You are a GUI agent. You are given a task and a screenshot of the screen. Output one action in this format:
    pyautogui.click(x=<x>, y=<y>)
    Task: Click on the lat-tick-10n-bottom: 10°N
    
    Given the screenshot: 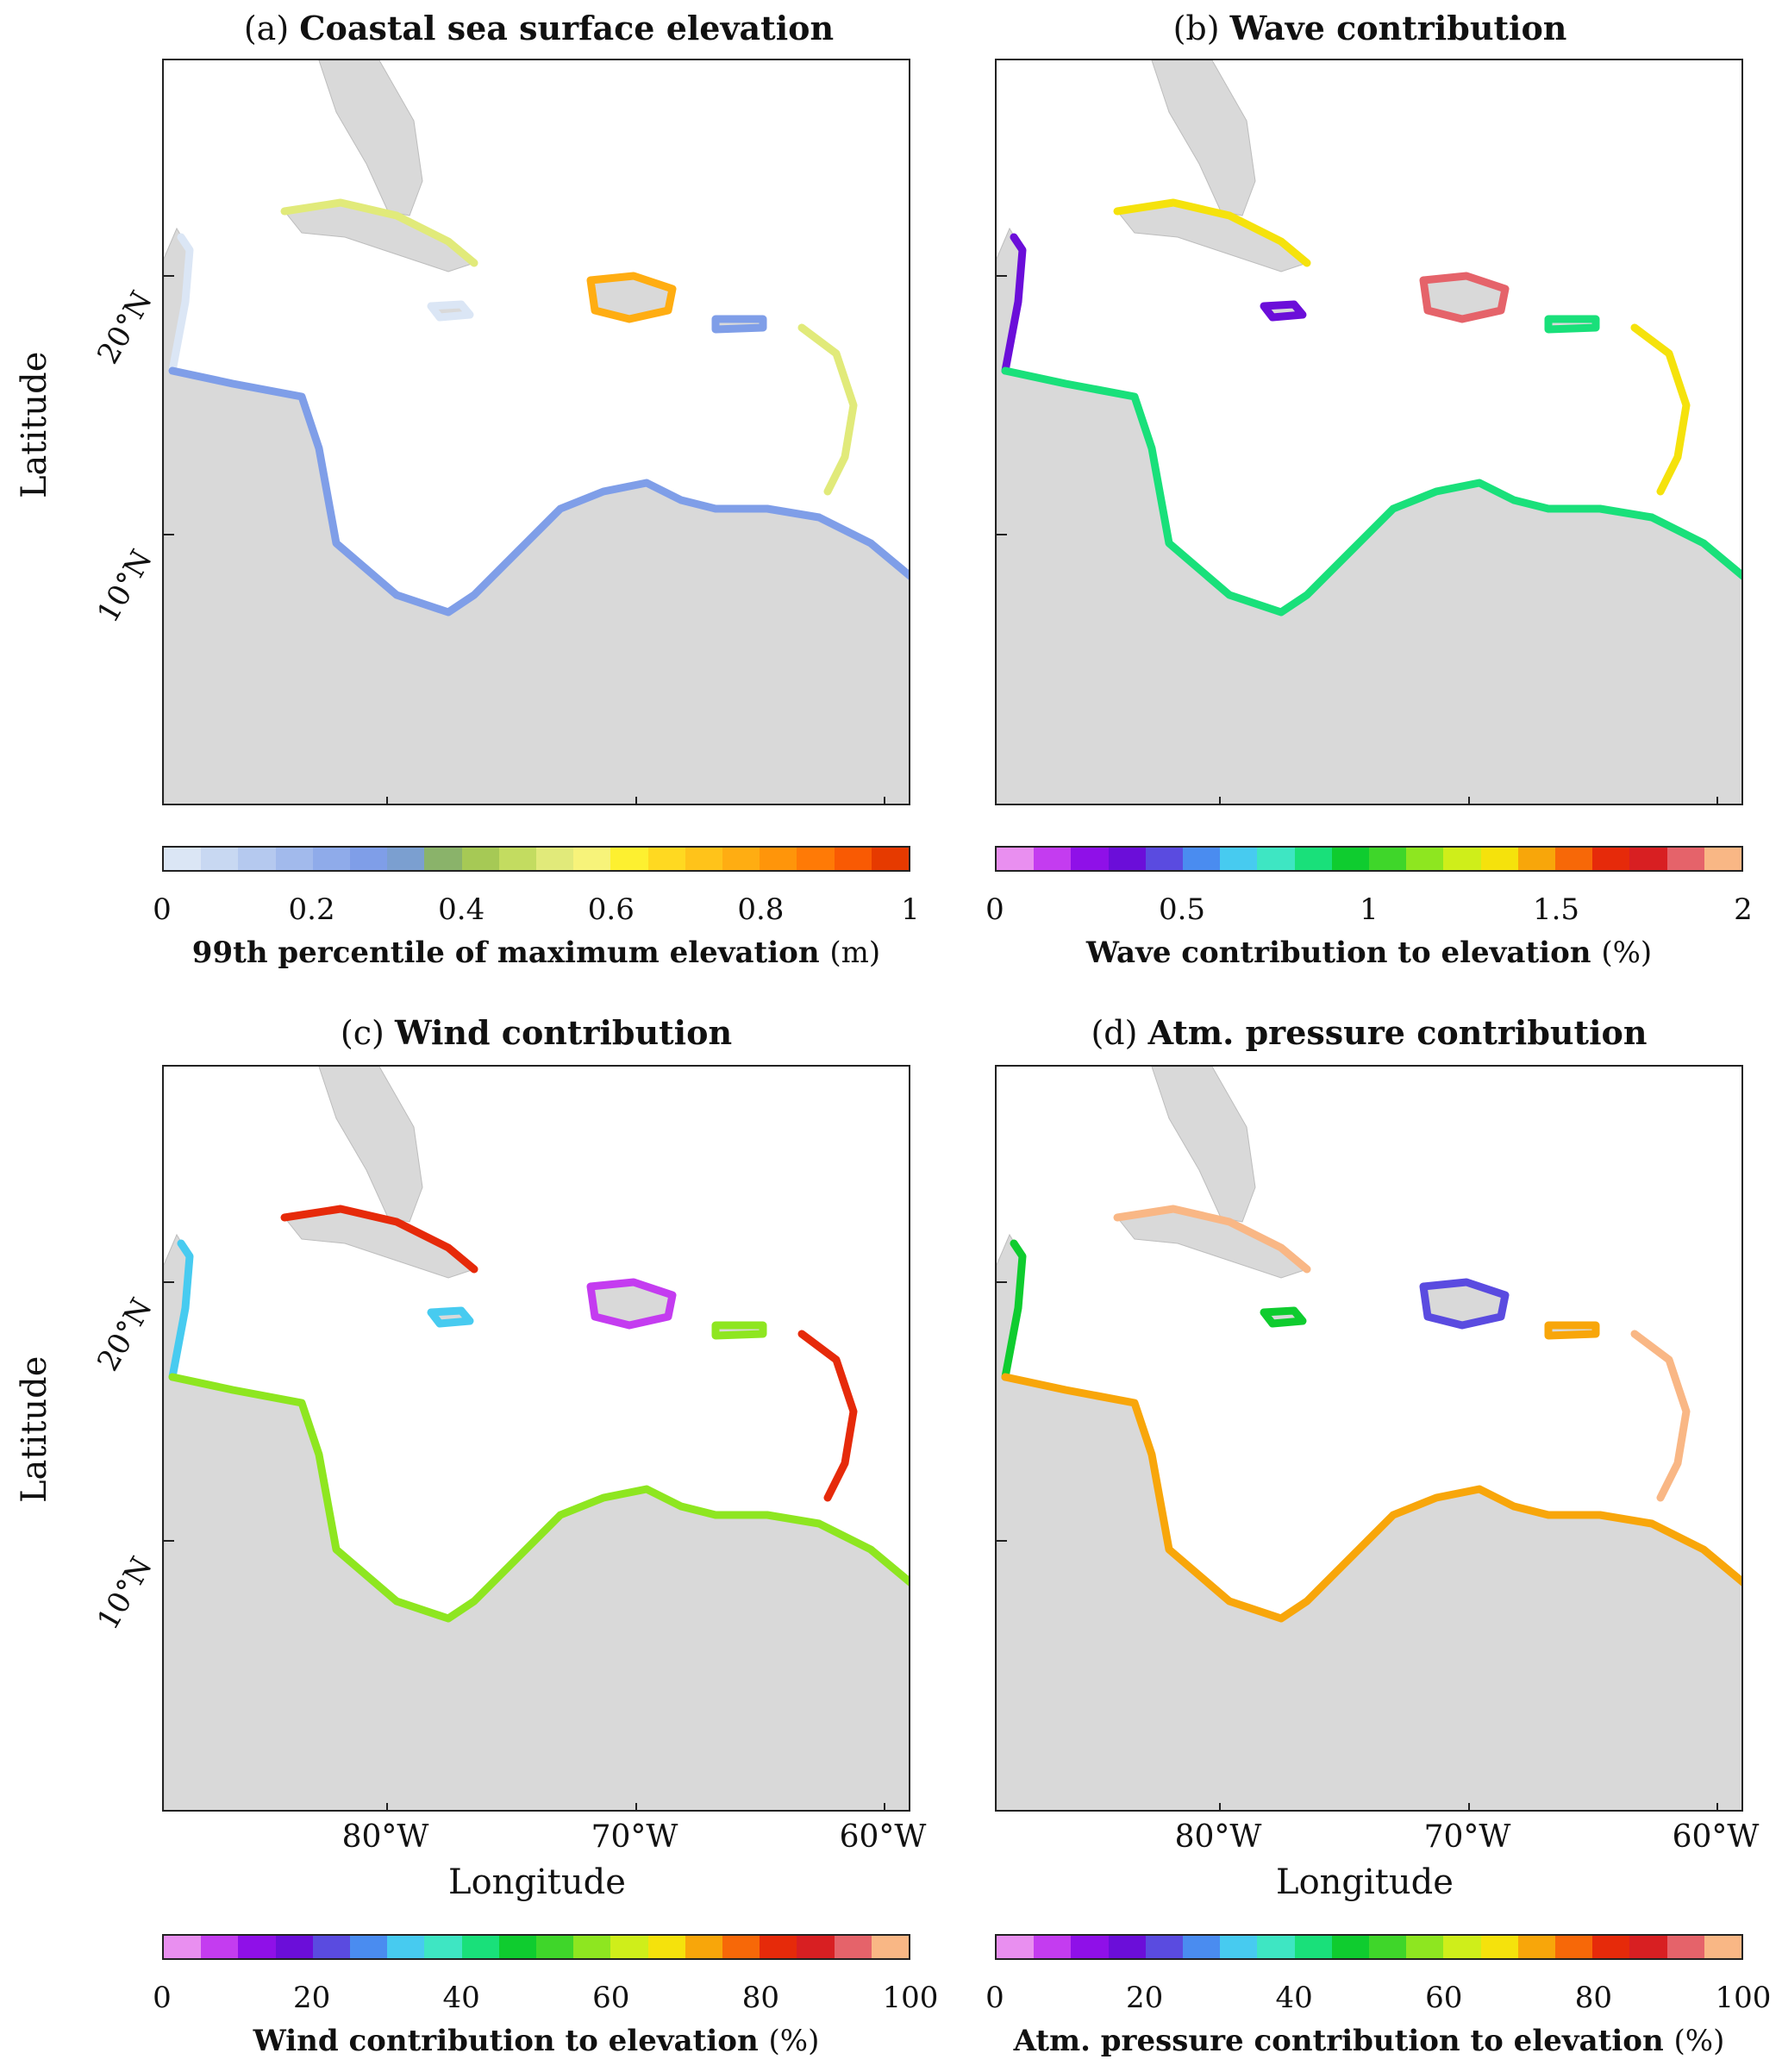 What is the action you would take?
    pyautogui.click(x=125, y=1593)
    